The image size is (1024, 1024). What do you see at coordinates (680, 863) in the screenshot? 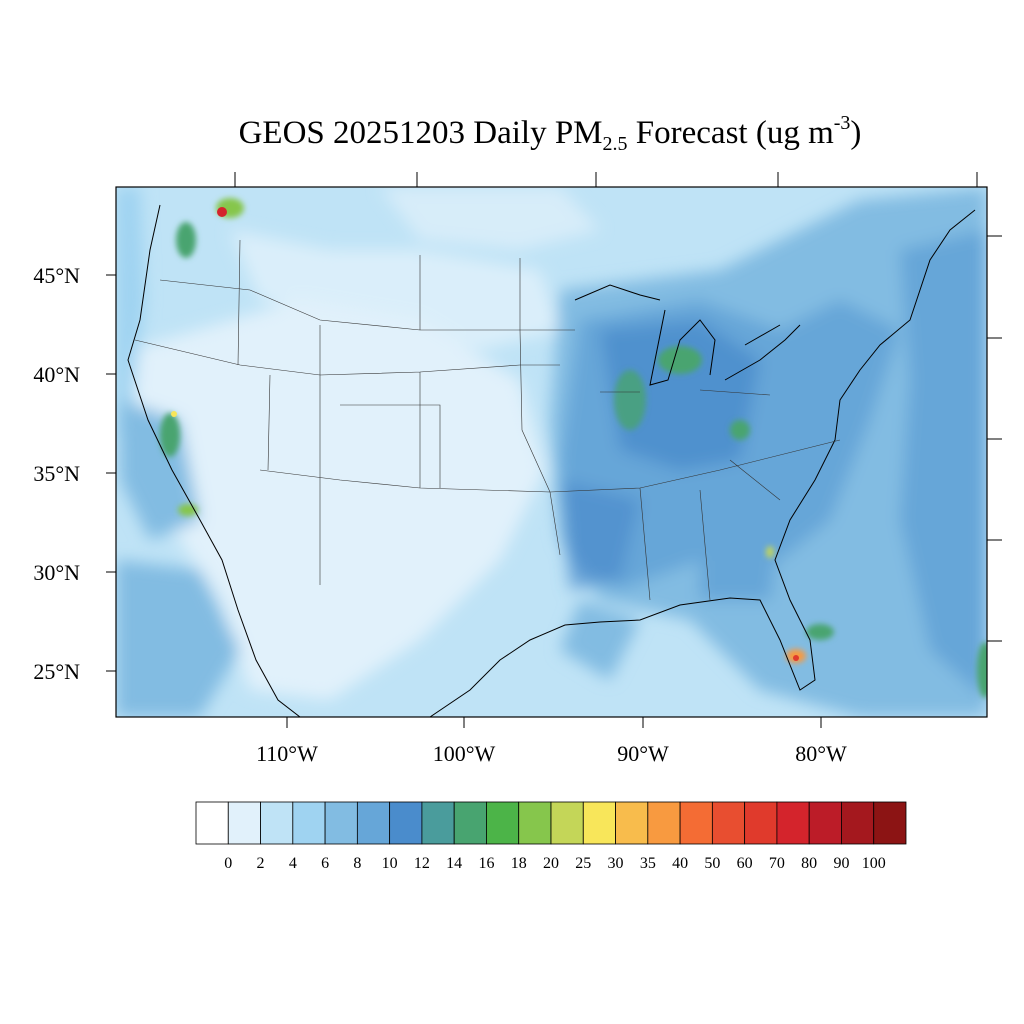
I see `colorbar-label: 40` at bounding box center [680, 863].